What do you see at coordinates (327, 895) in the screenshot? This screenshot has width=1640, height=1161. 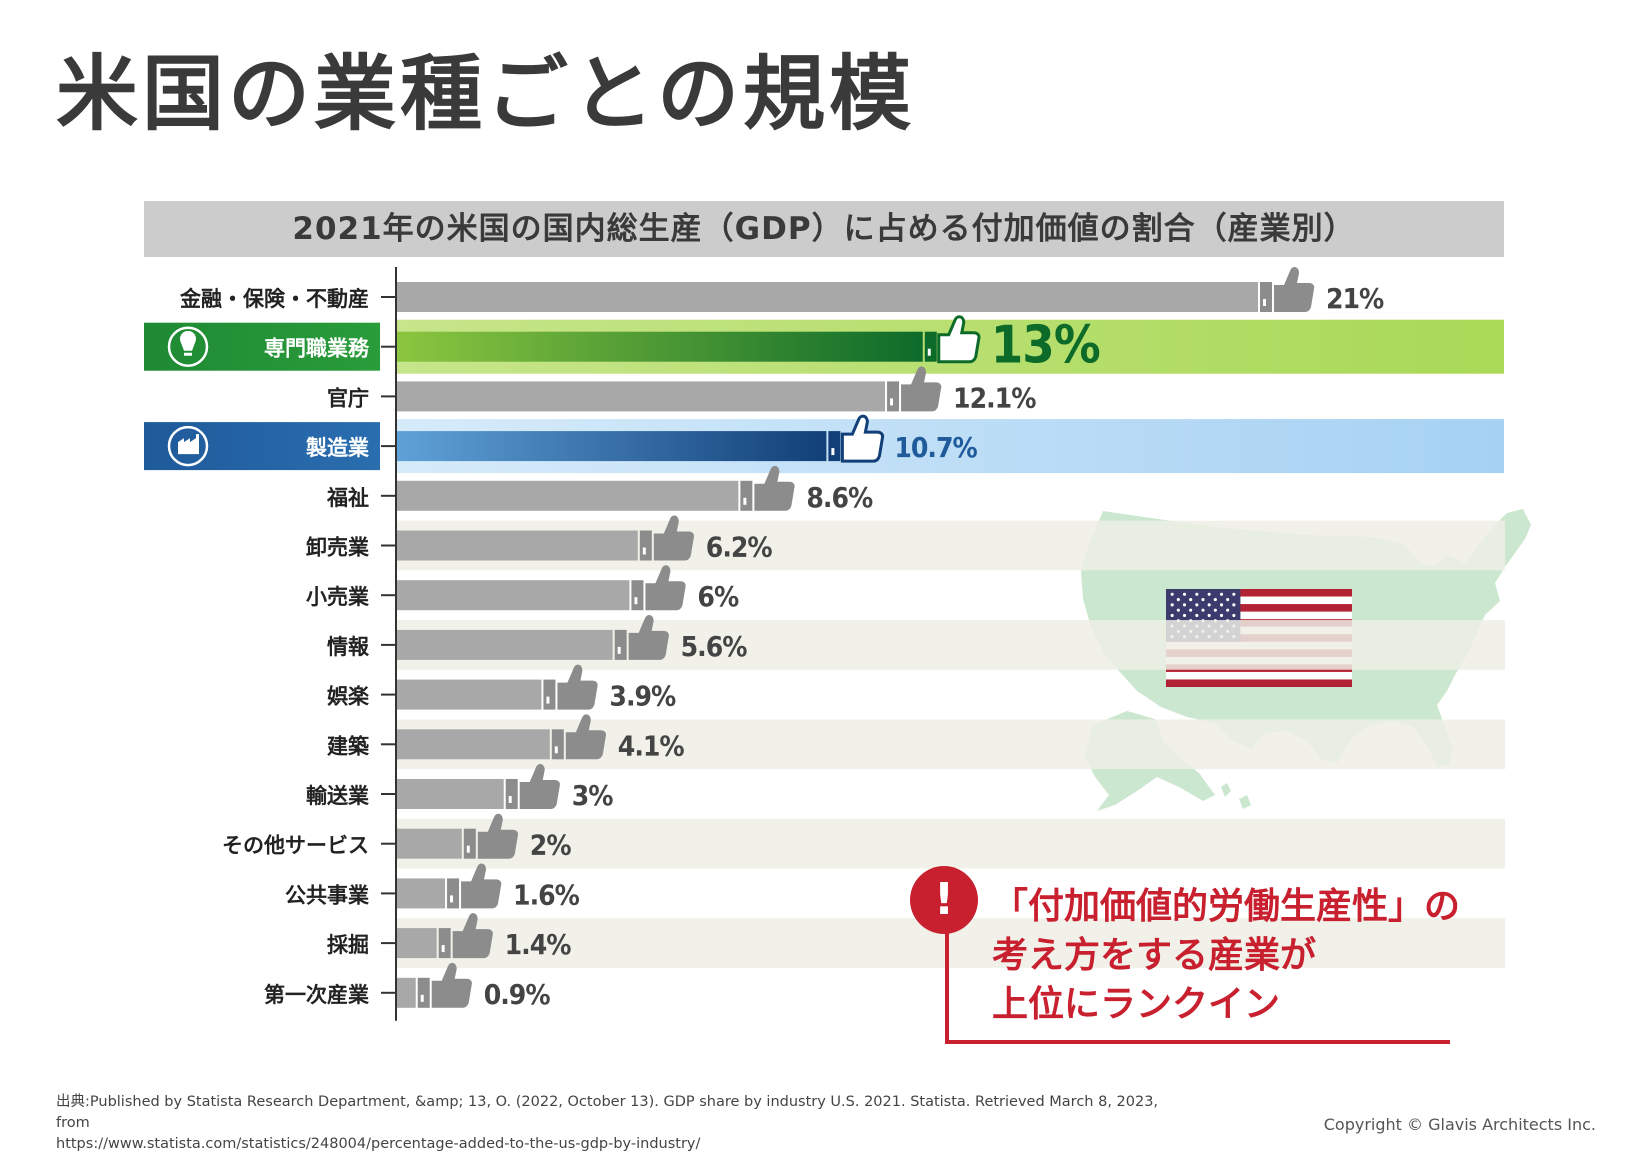 I see `category-label: 公共事業` at bounding box center [327, 895].